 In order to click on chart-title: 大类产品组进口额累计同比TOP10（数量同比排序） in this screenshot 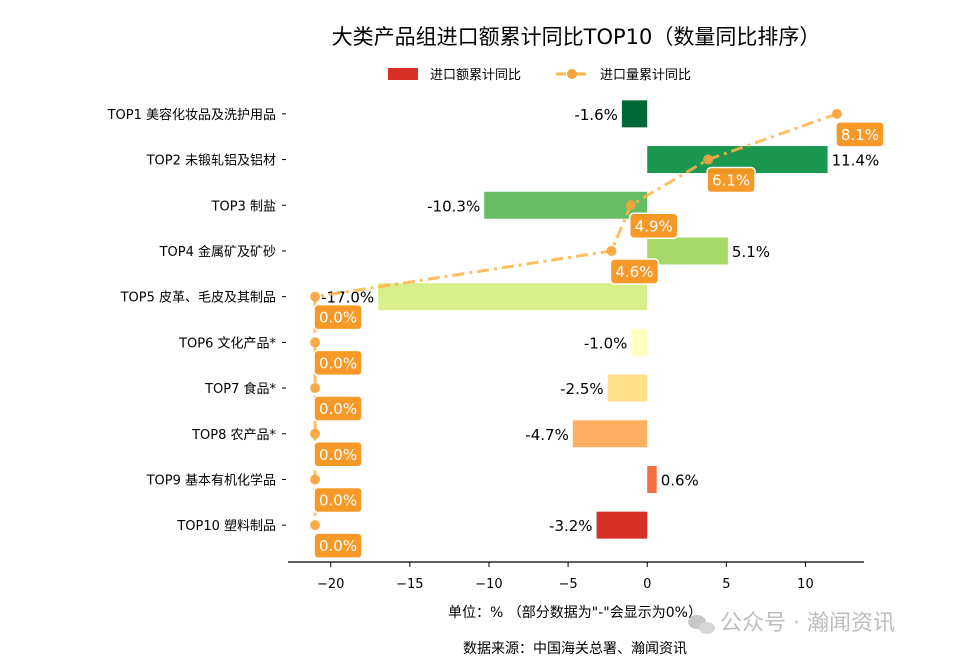, I will do `click(576, 37)`.